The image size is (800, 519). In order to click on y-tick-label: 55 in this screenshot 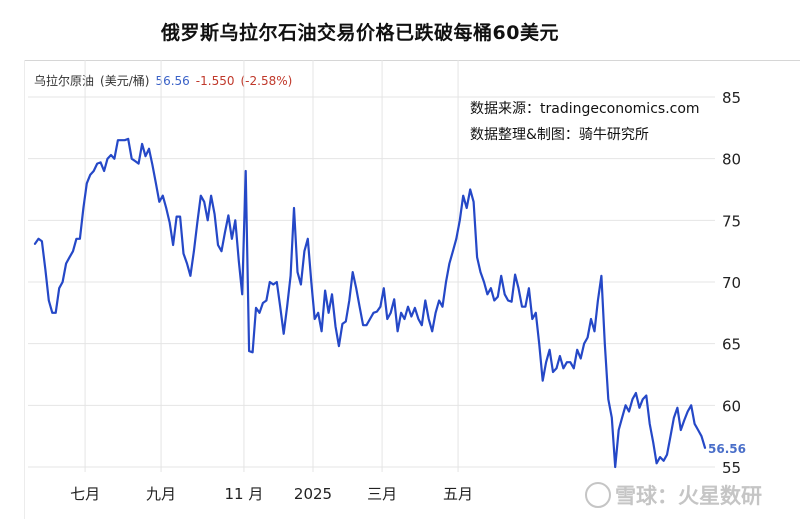, I will do `click(731, 468)`.